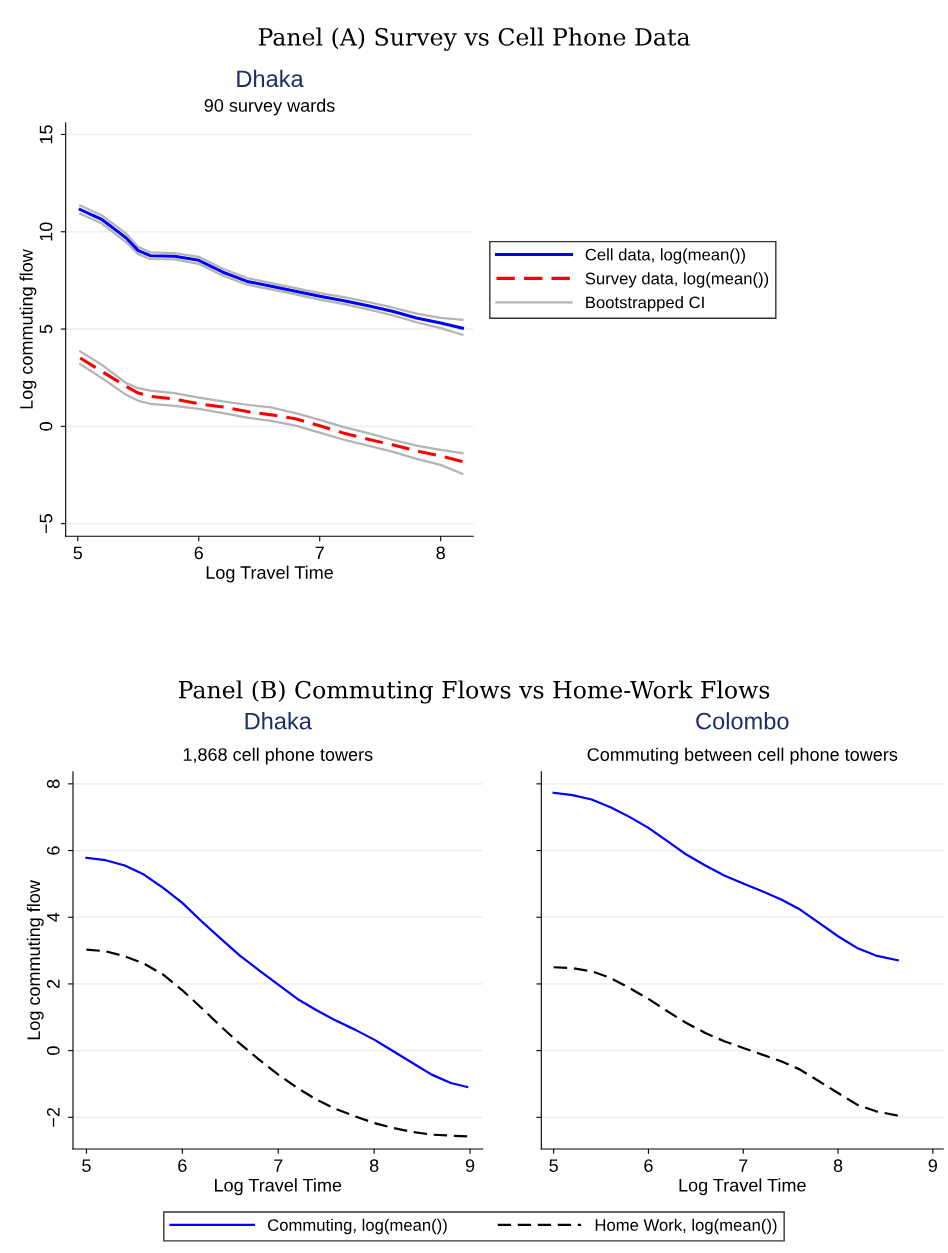  I want to click on legend-label: Cell data, log(mean()), so click(665, 256).